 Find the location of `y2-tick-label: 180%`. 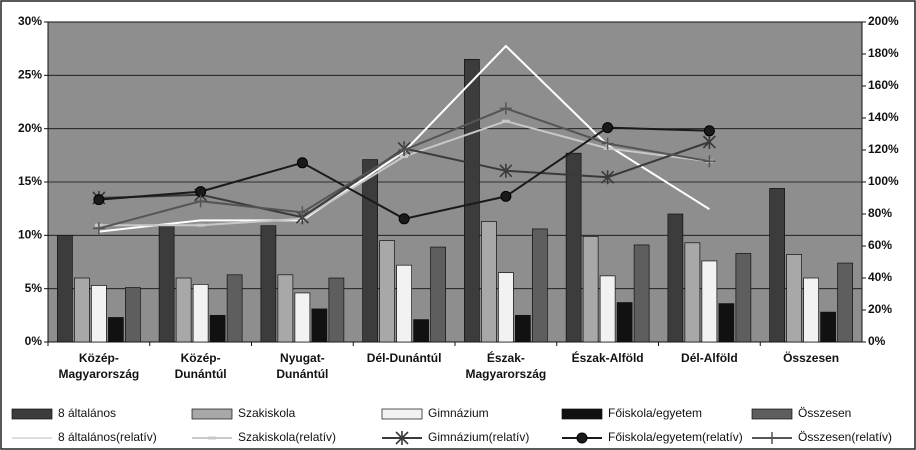

y2-tick-label: 180% is located at coordinates (883, 53).